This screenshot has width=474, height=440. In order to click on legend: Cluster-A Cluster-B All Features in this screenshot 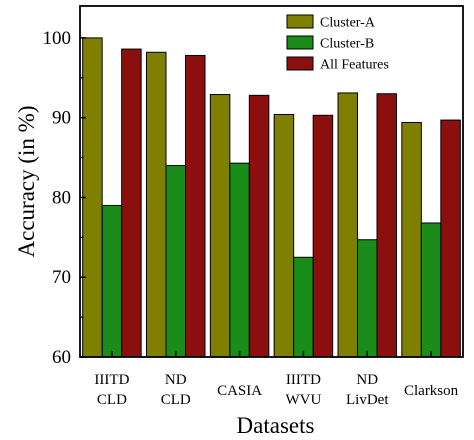, I will do `click(337, 43)`.